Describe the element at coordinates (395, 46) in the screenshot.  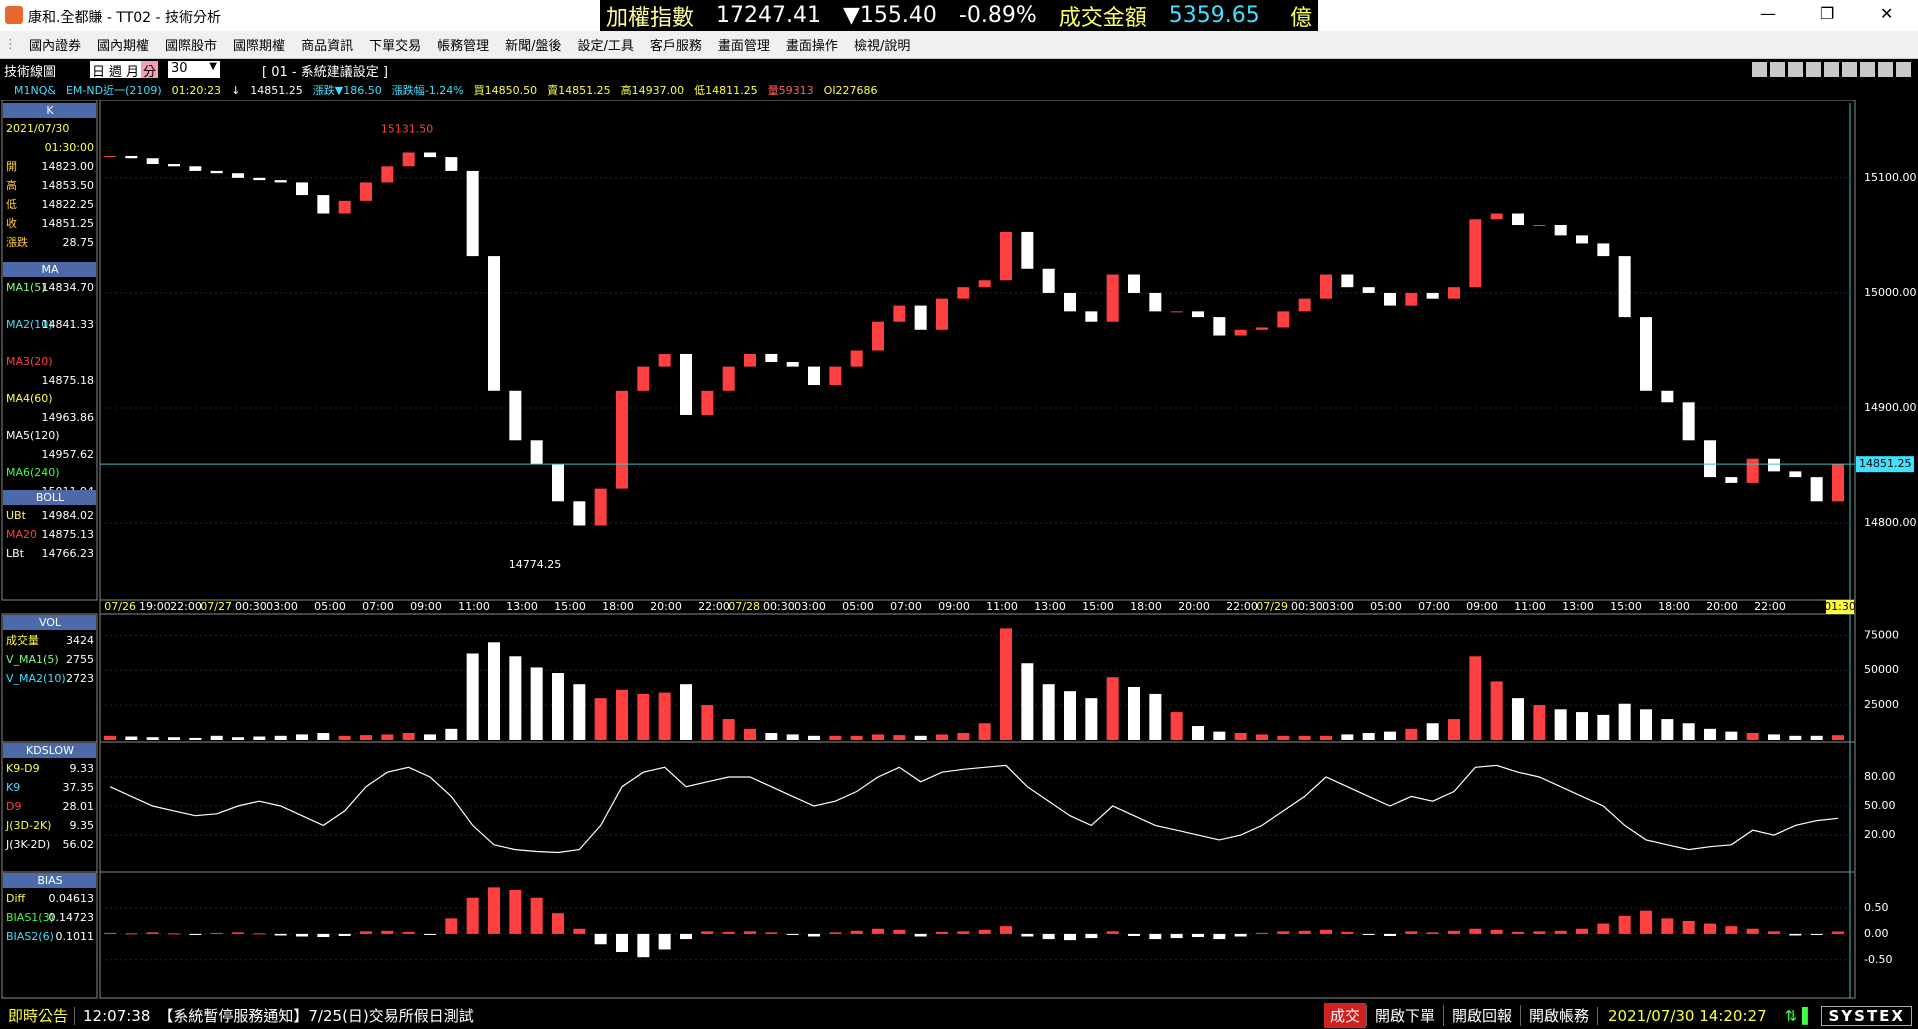
I see `menu-item: 下單交易` at that location.